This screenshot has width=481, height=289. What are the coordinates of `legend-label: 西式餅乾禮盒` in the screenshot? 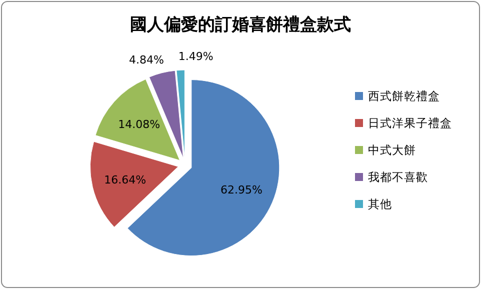 It's located at (404, 96).